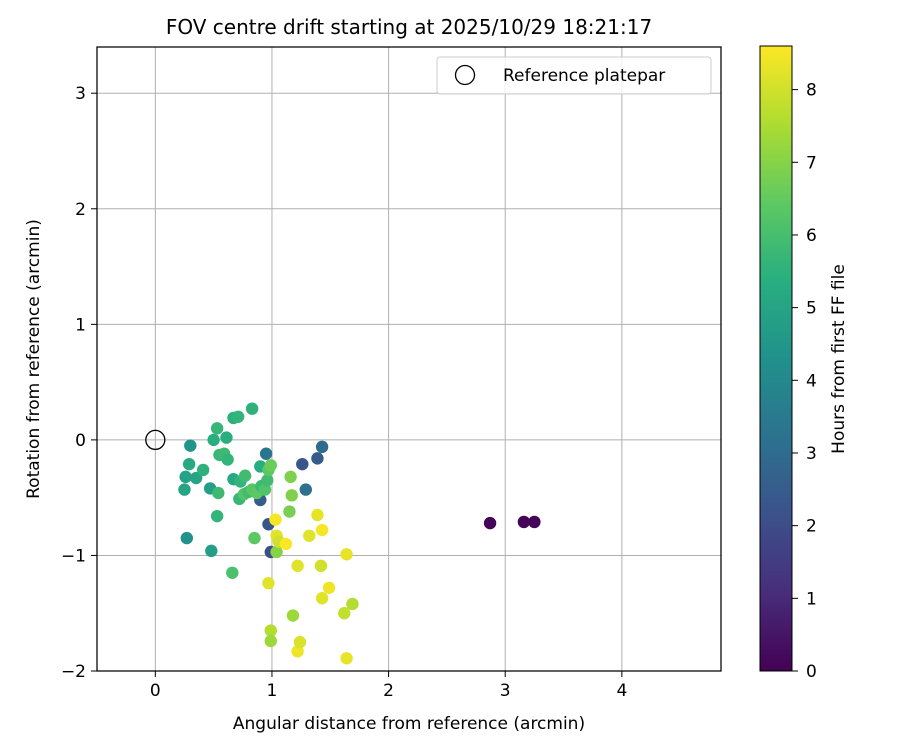 The height and width of the screenshot is (750, 900). I want to click on legend: Reference platepar, so click(574, 75).